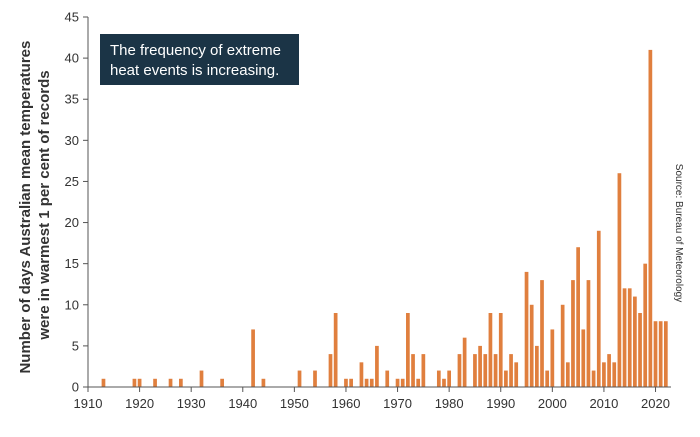 This screenshot has height=437, width=700. I want to click on x-tick-label: 1920, so click(139, 403).